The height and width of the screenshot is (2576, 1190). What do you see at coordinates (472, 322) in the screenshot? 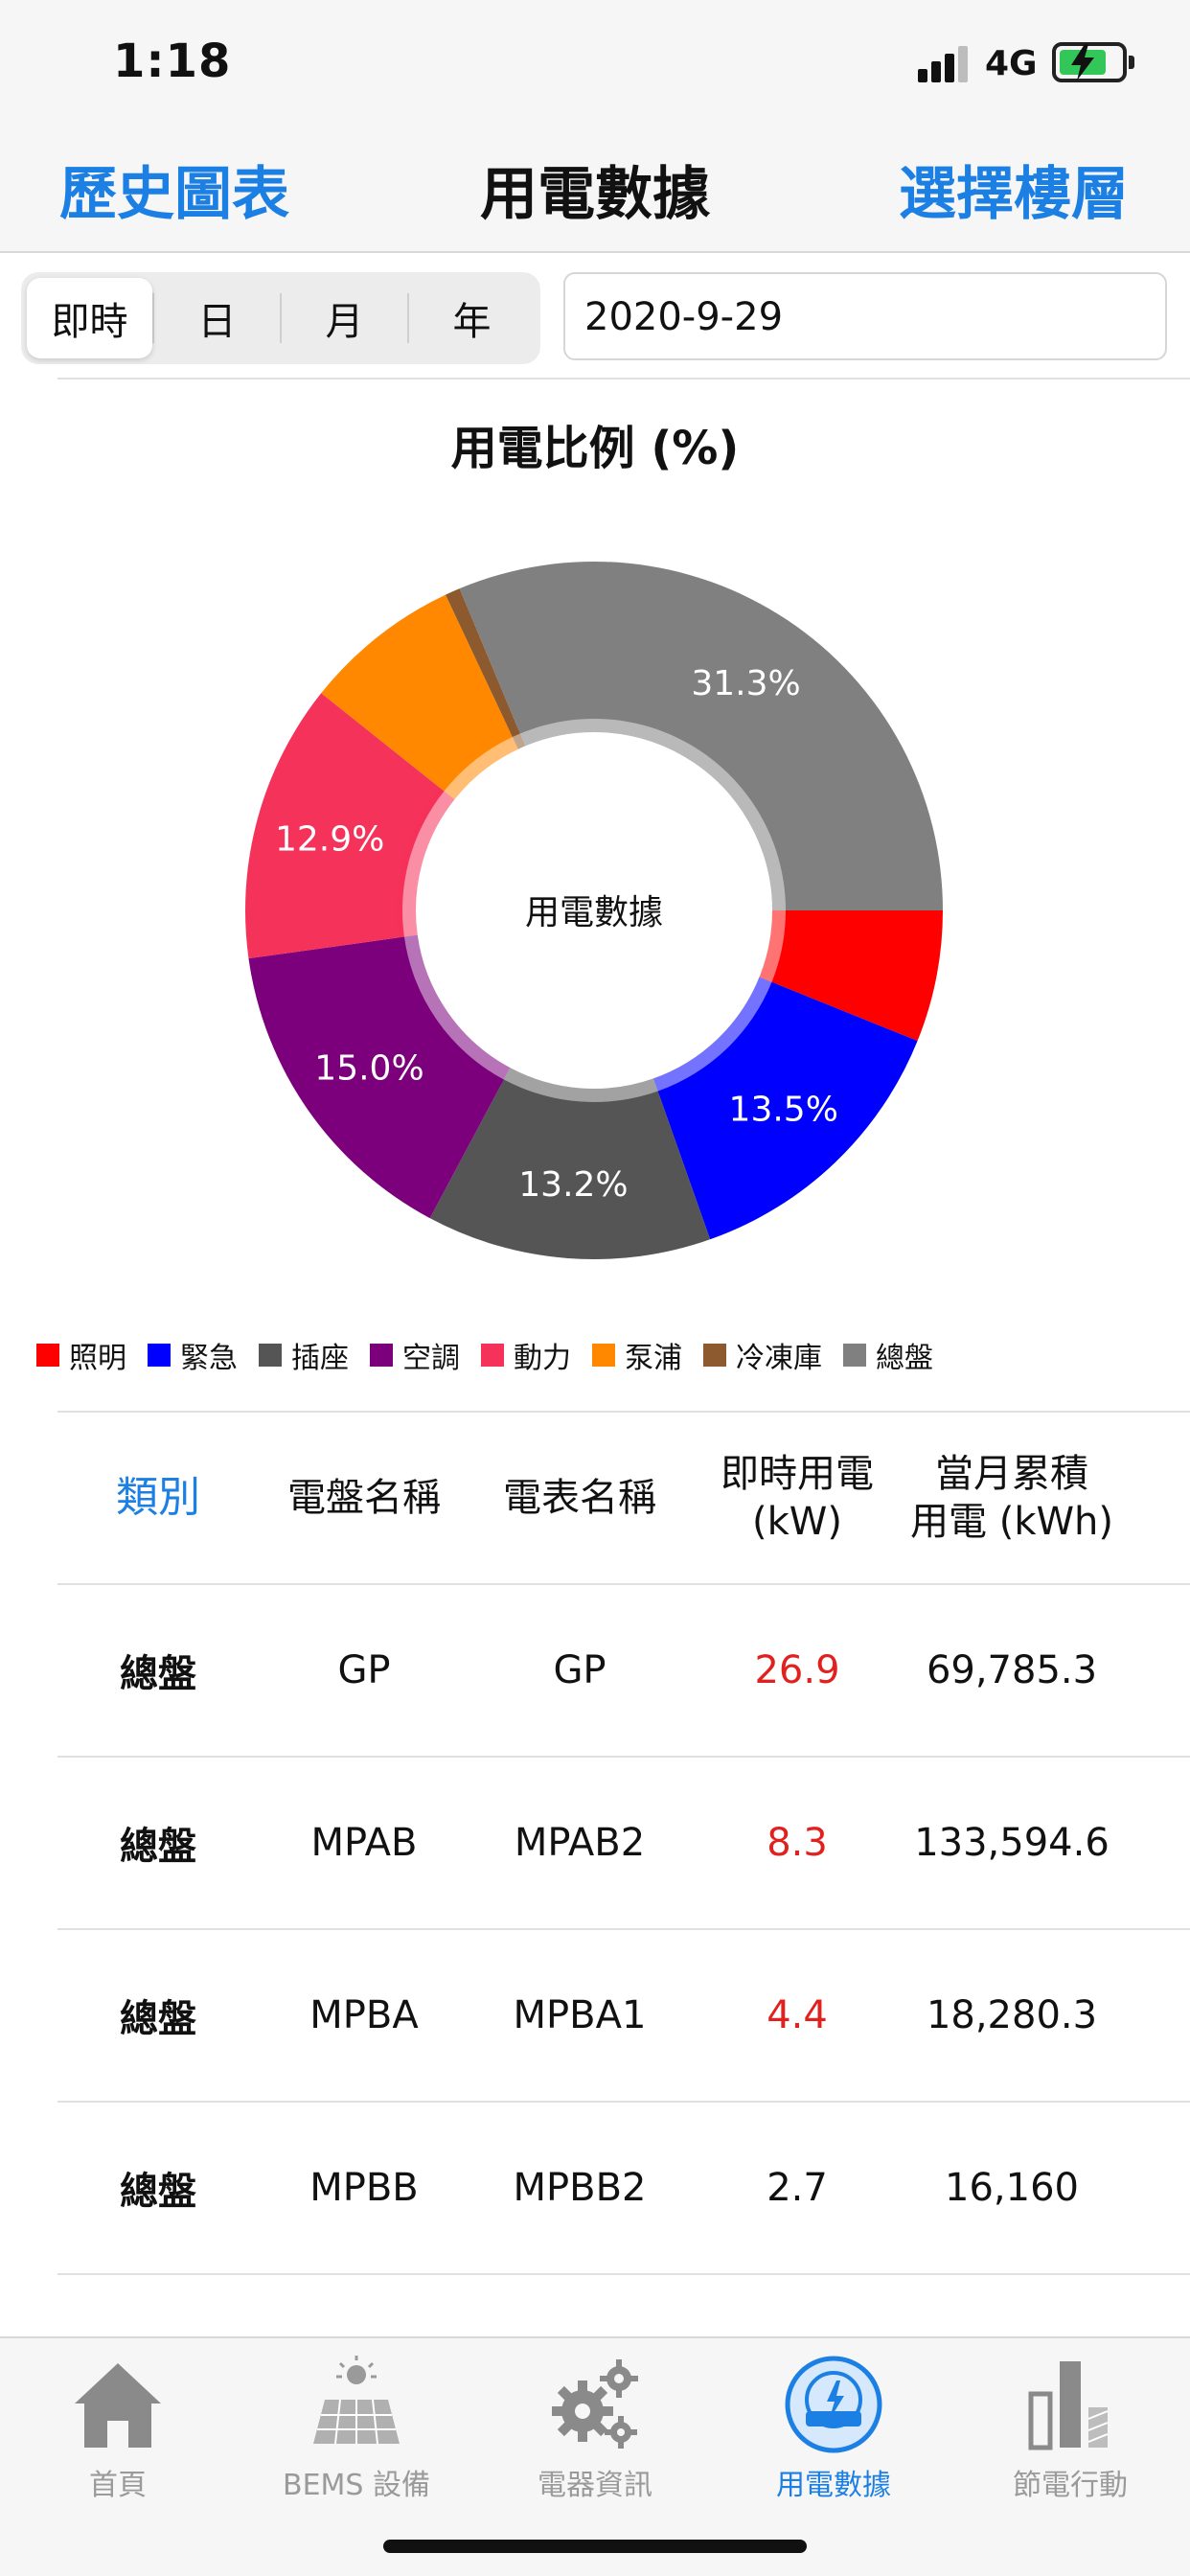
I see `segment-year: 年` at bounding box center [472, 322].